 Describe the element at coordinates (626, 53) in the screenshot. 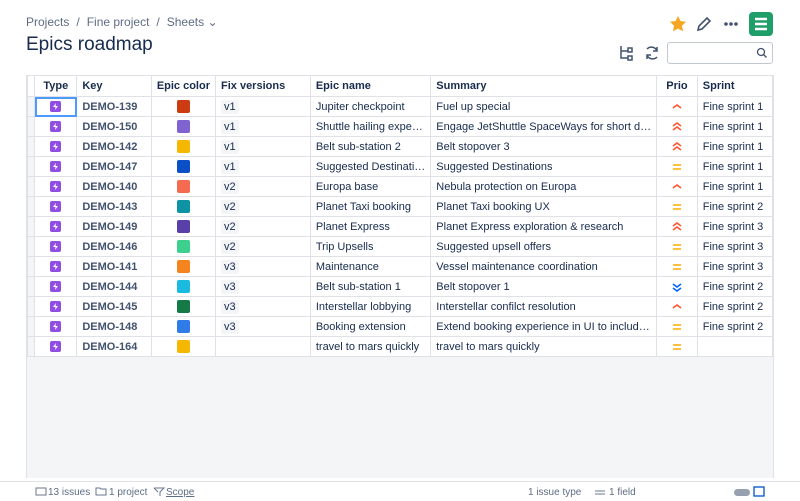

I see `hierarchy-button` at that location.